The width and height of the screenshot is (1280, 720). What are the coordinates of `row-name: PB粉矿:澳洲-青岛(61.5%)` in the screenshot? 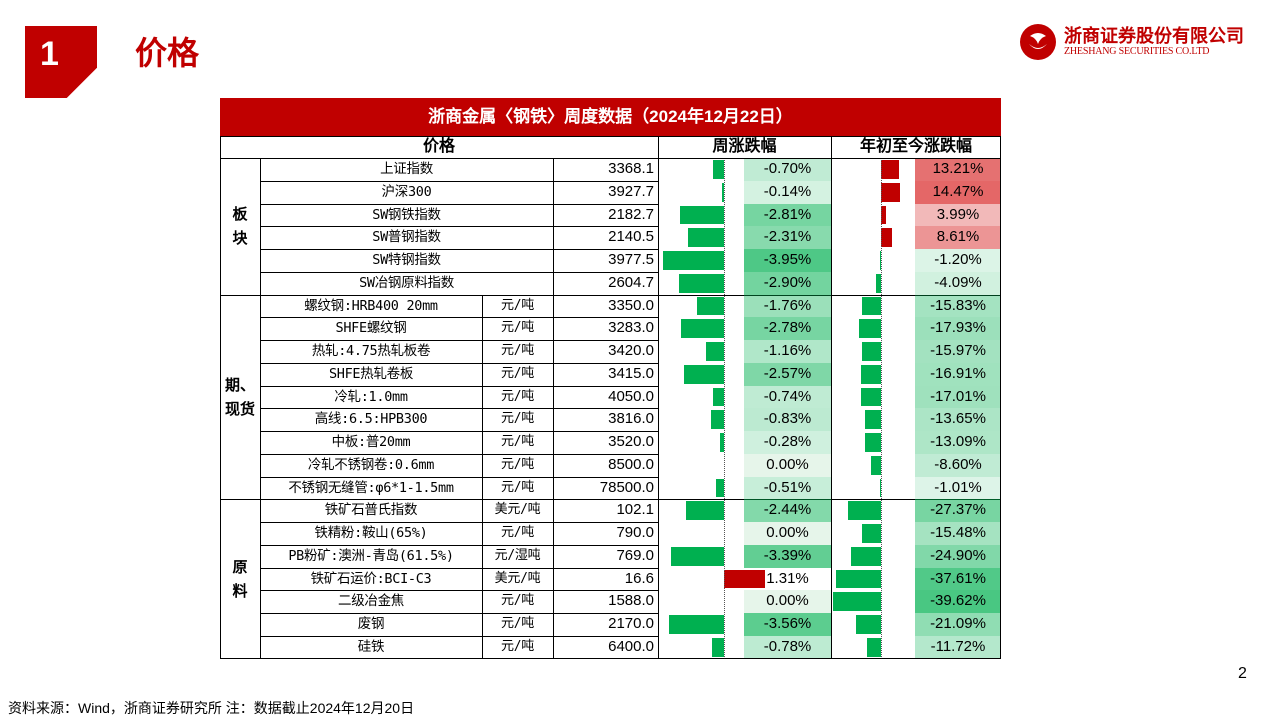 It's located at (371, 555).